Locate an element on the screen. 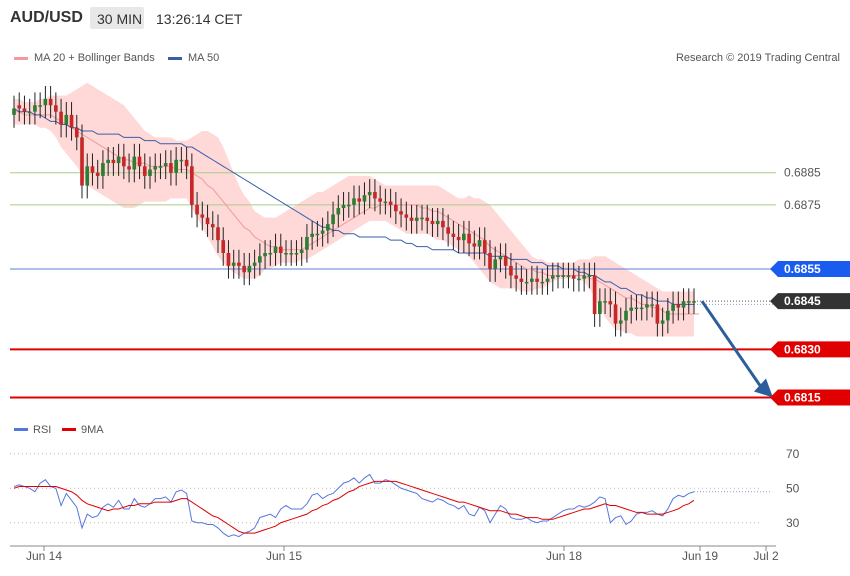 The width and height of the screenshot is (850, 576). rsi-legend: RSI 9MA is located at coordinates (150, 430).